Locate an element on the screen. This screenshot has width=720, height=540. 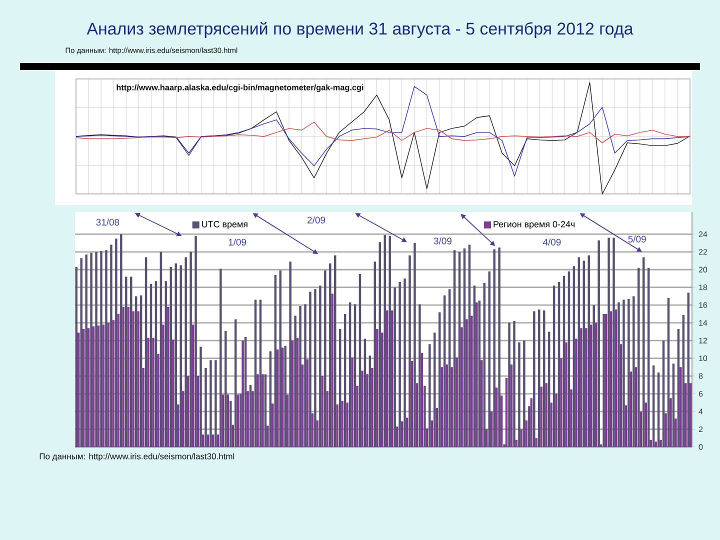
legend-label: UTC время is located at coordinates (225, 225).